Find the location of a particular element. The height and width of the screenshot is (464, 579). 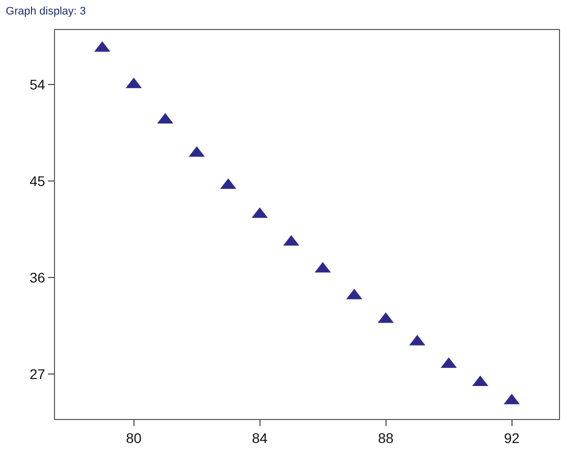

x-tick-label: 88 is located at coordinates (386, 438).